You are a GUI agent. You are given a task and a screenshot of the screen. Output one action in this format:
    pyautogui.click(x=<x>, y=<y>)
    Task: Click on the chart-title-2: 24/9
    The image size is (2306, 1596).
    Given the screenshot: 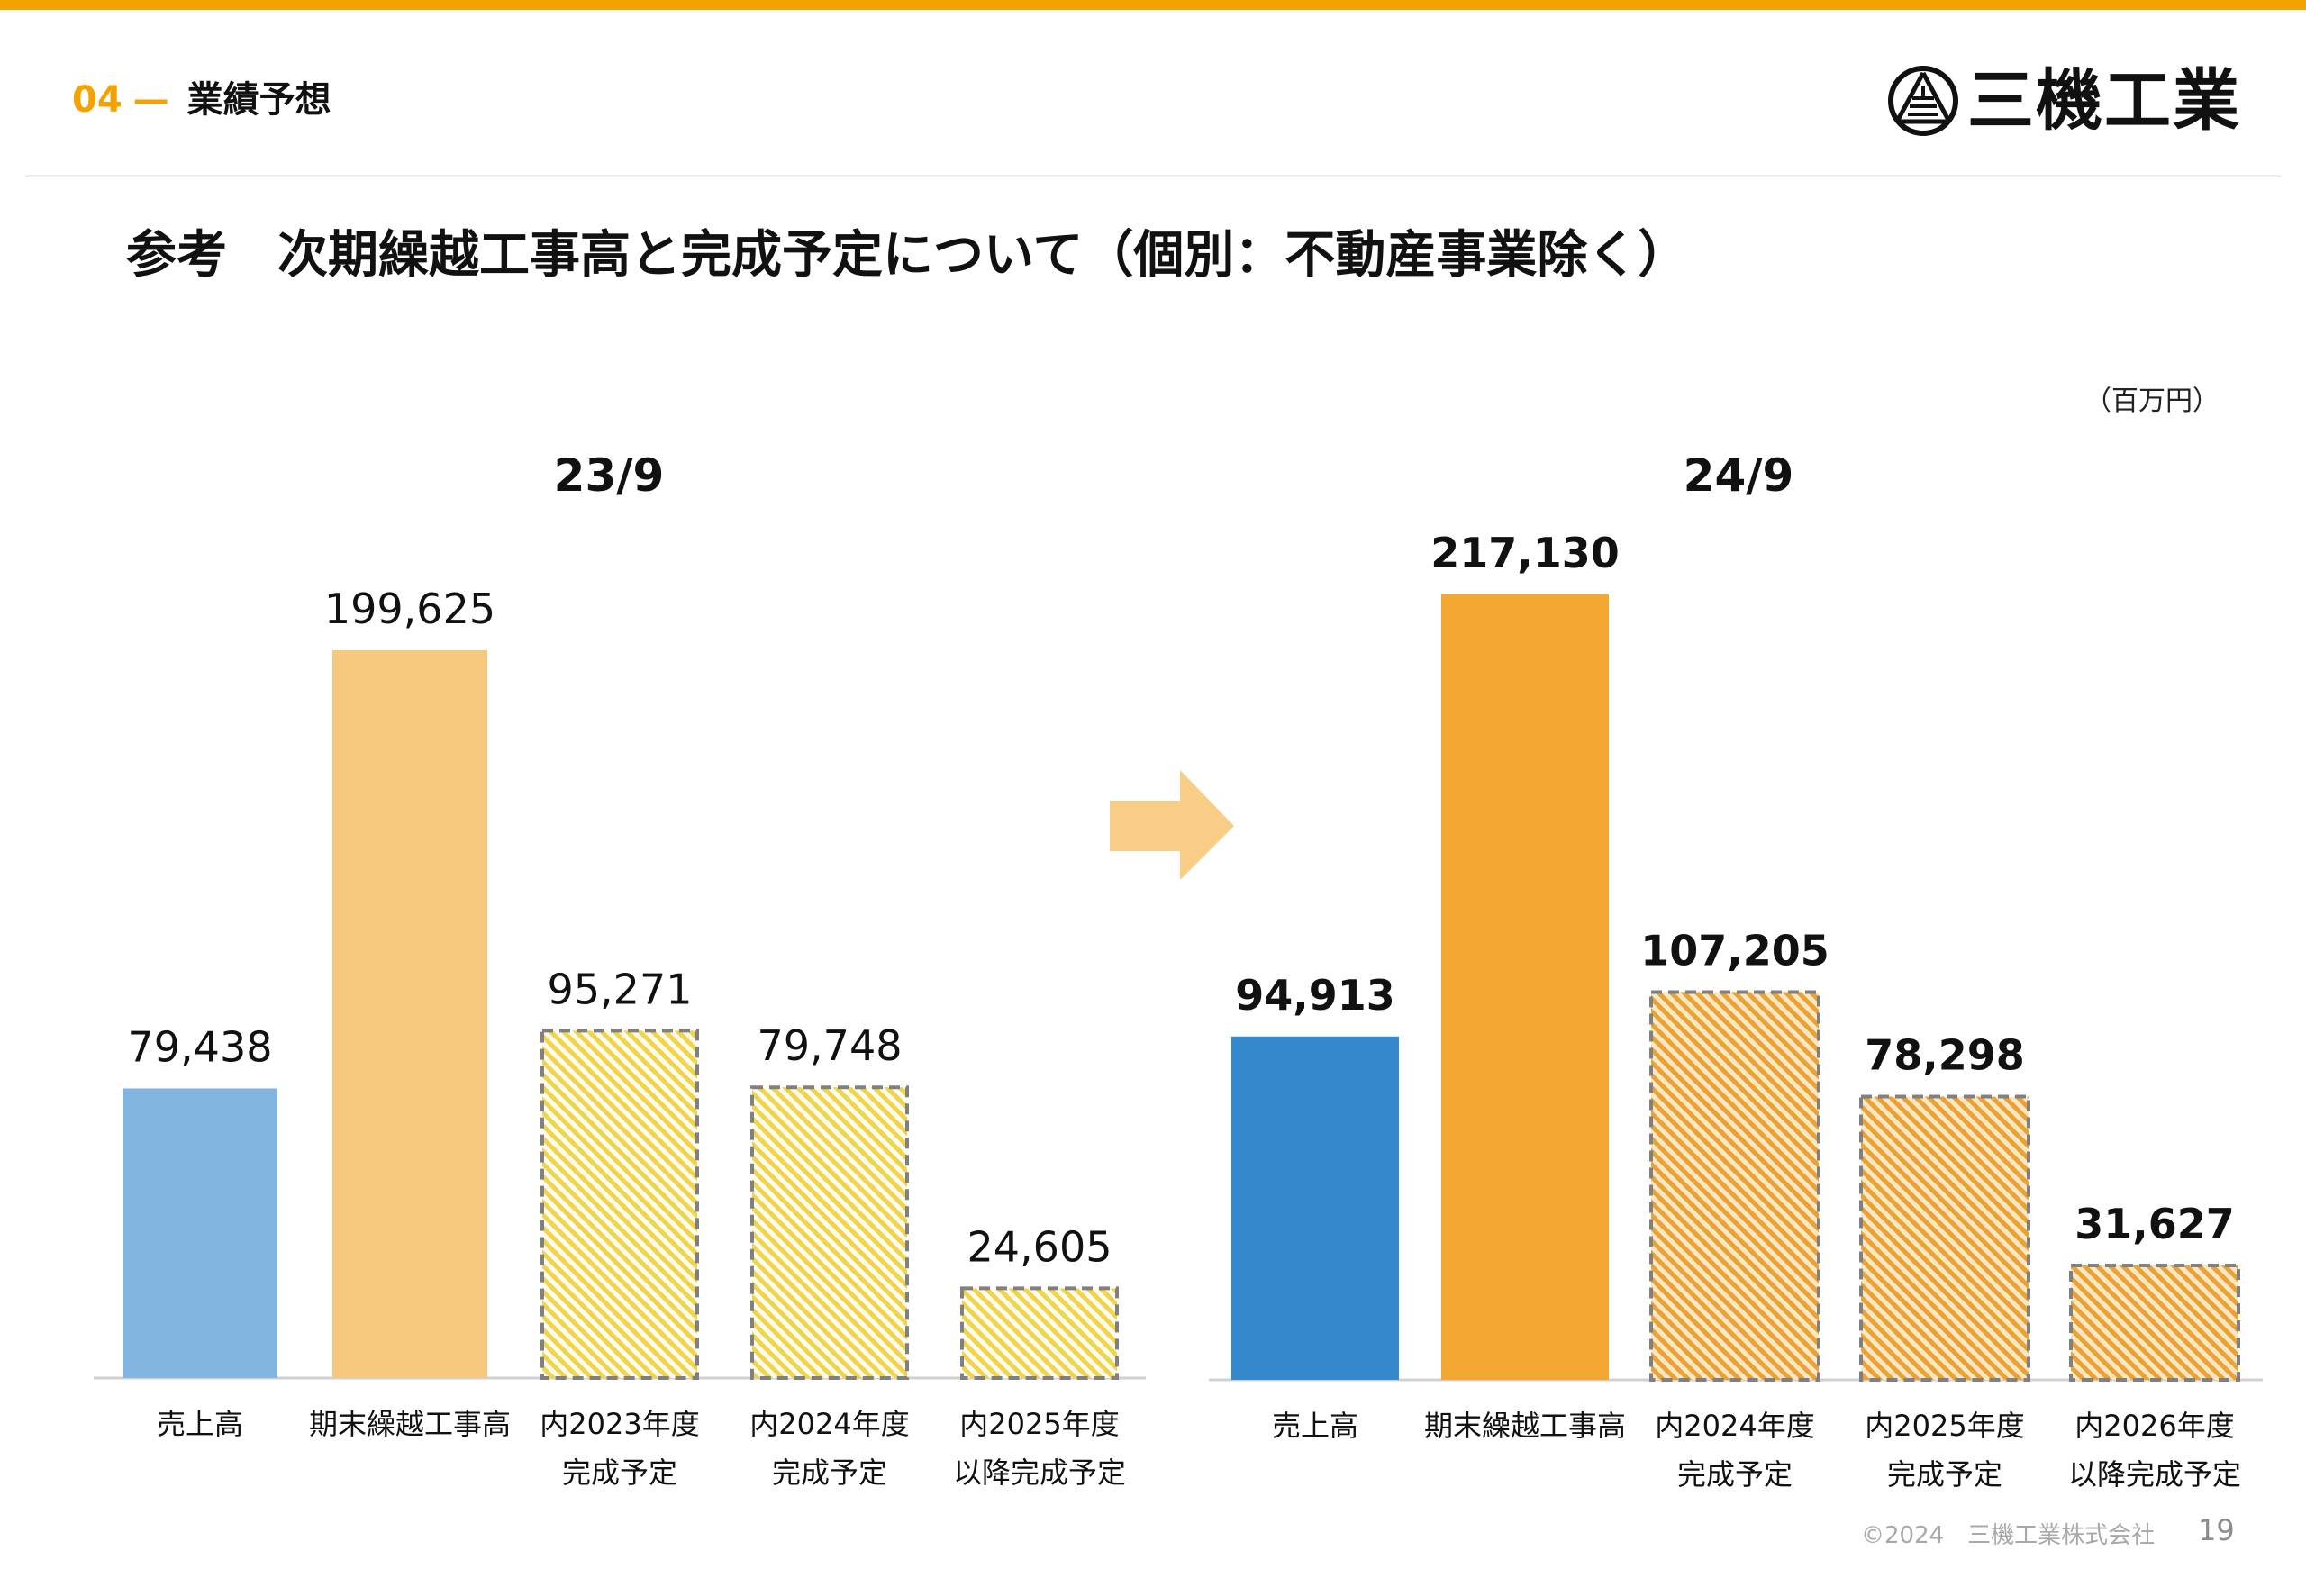 What is the action you would take?
    pyautogui.click(x=1739, y=476)
    